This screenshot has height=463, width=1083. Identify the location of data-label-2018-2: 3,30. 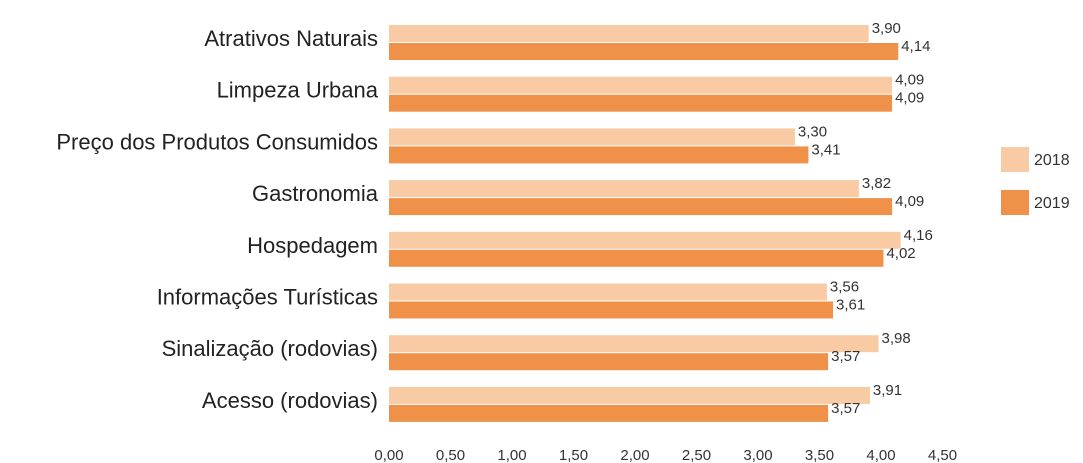
(812, 131).